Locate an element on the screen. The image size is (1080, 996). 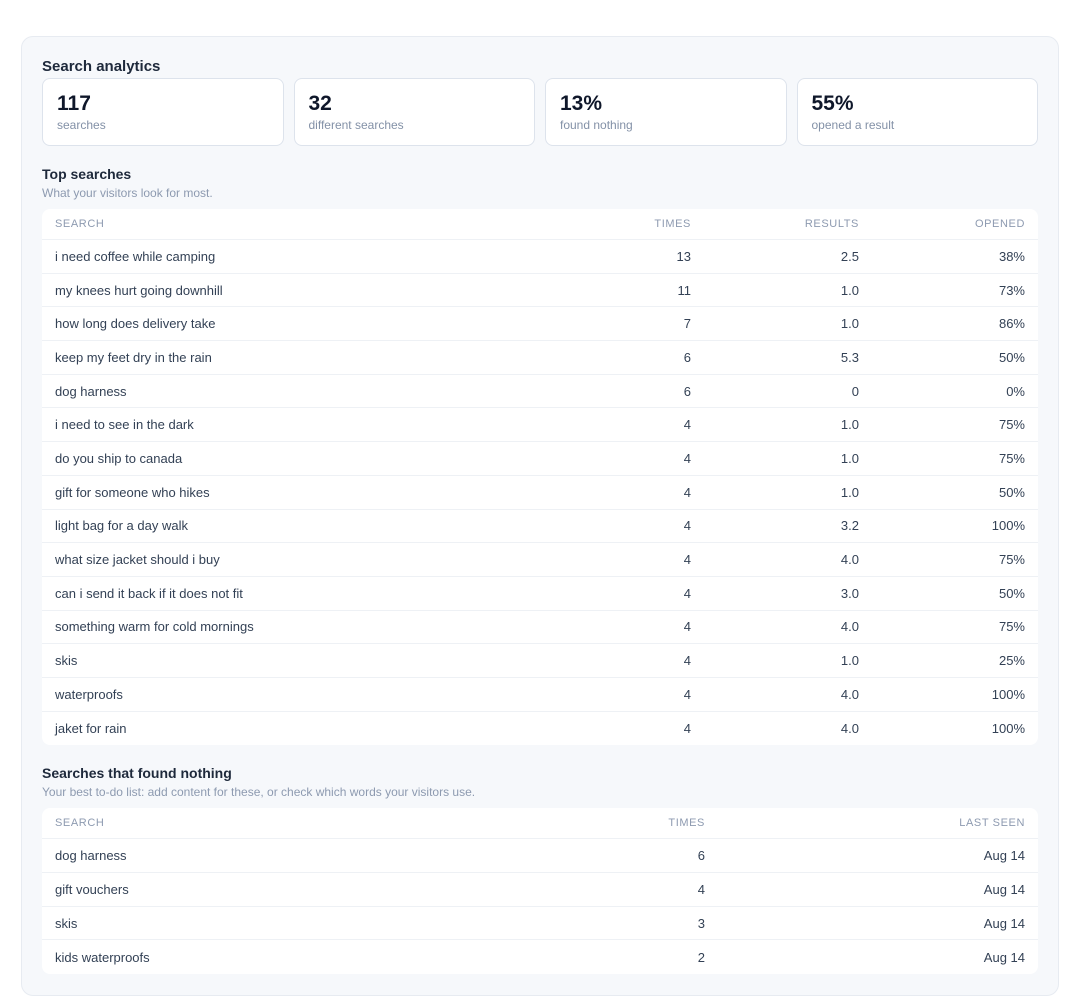
table-row: do you ship to canada 4 1.0 75% is located at coordinates (540, 459).